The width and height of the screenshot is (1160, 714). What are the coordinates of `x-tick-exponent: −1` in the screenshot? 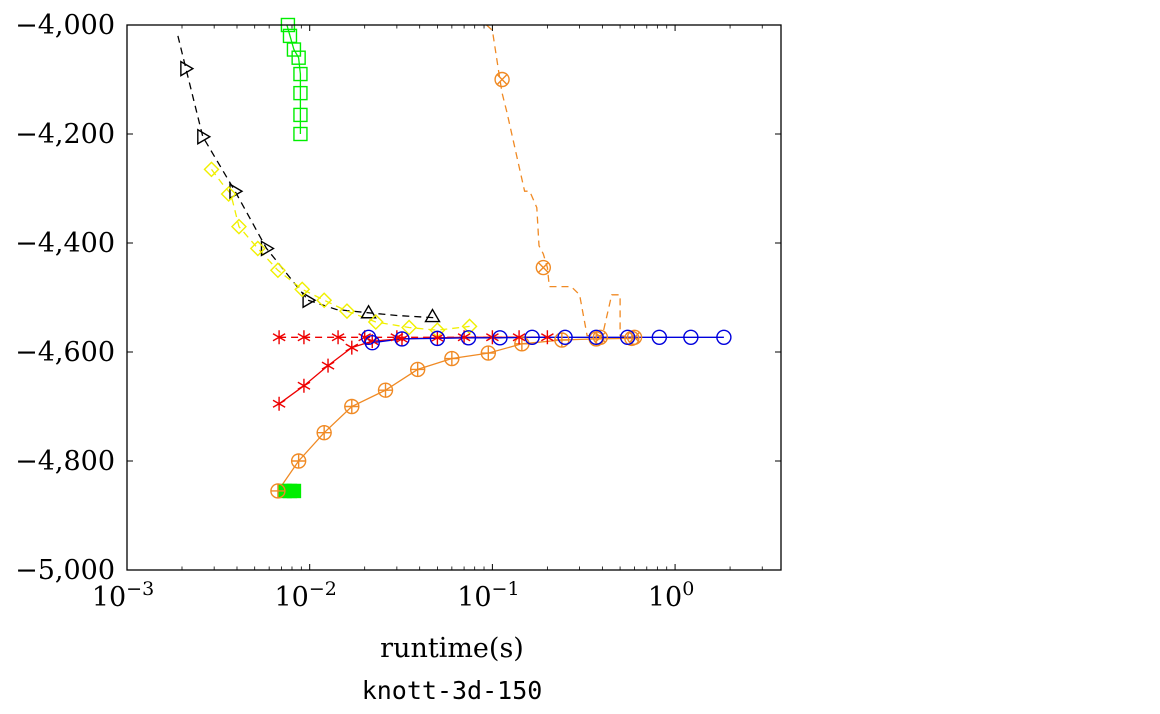 It's located at (506, 589).